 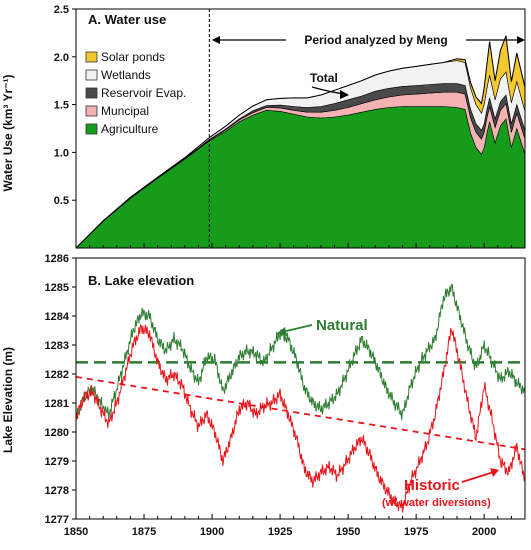 What do you see at coordinates (91, 57) in the screenshot?
I see `legend-swatch-solar` at bounding box center [91, 57].